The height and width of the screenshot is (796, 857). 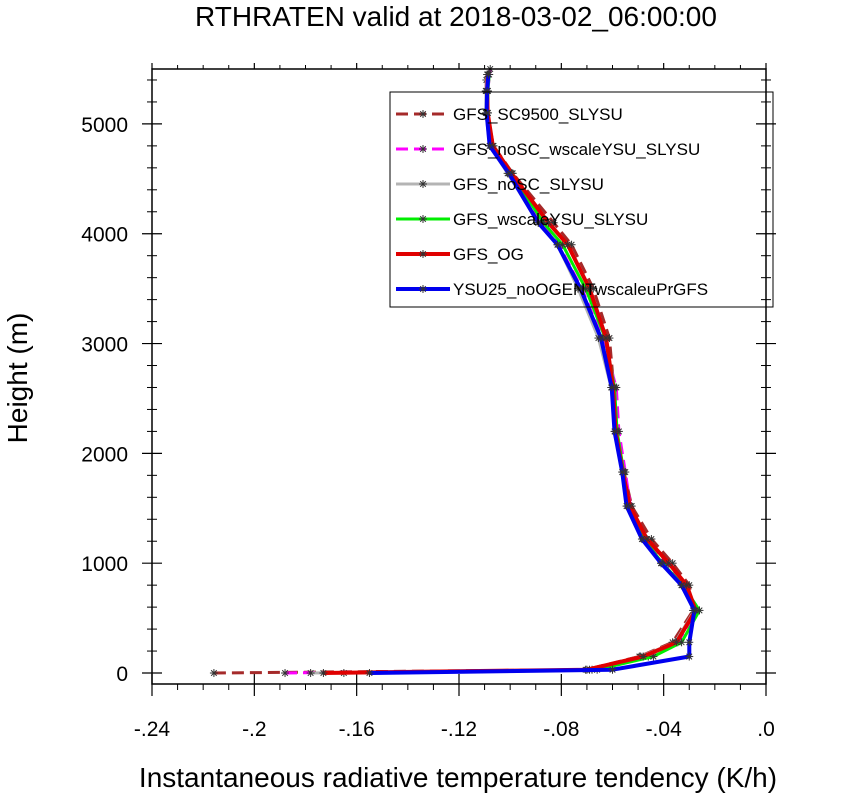 I want to click on legend-entry: GFS_noSC_SLYSU, so click(x=500, y=184).